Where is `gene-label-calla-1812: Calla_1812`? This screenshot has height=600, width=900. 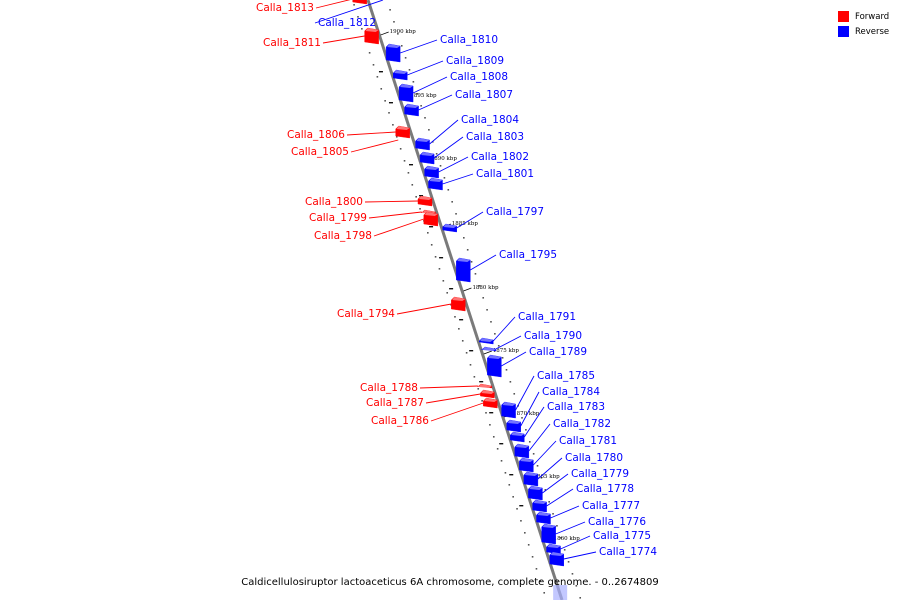
gene-label-calla-1812: Calla_1812 is located at coordinates (347, 23).